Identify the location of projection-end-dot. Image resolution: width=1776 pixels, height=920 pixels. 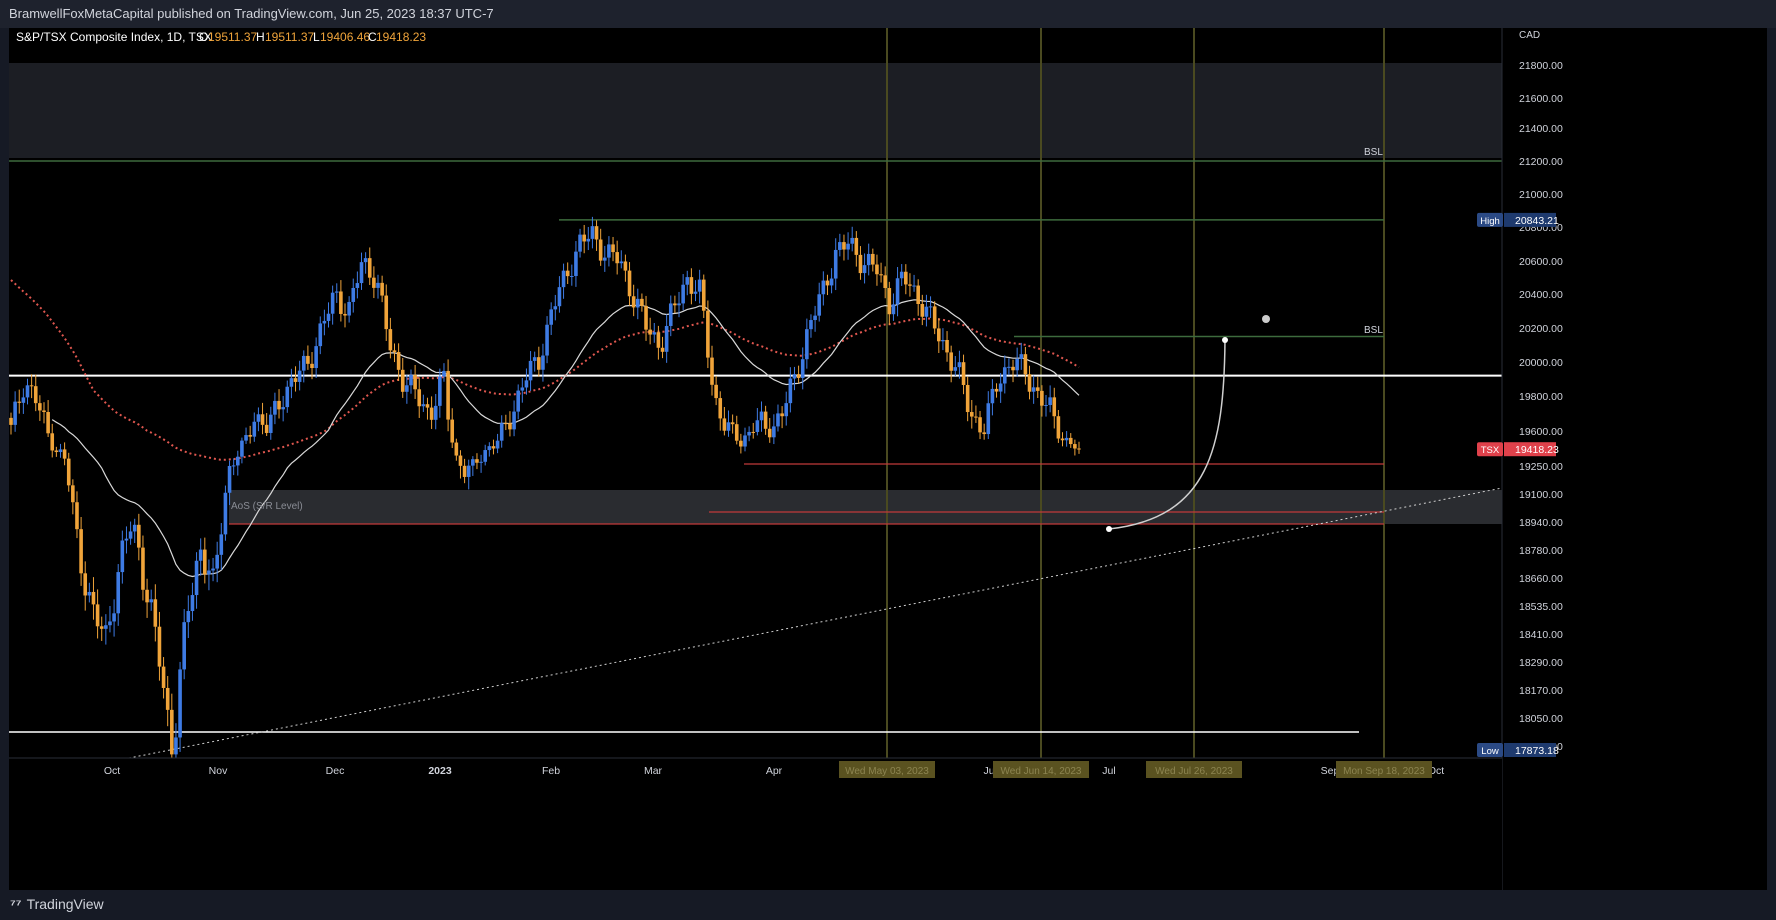
(1225, 340).